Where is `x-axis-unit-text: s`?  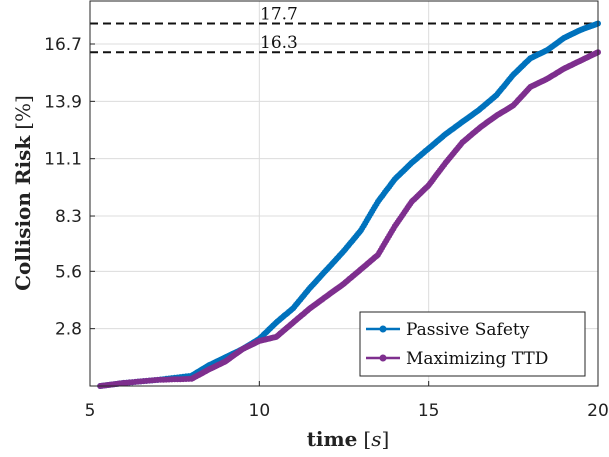 x-axis-unit-text: s is located at coordinates (376, 439).